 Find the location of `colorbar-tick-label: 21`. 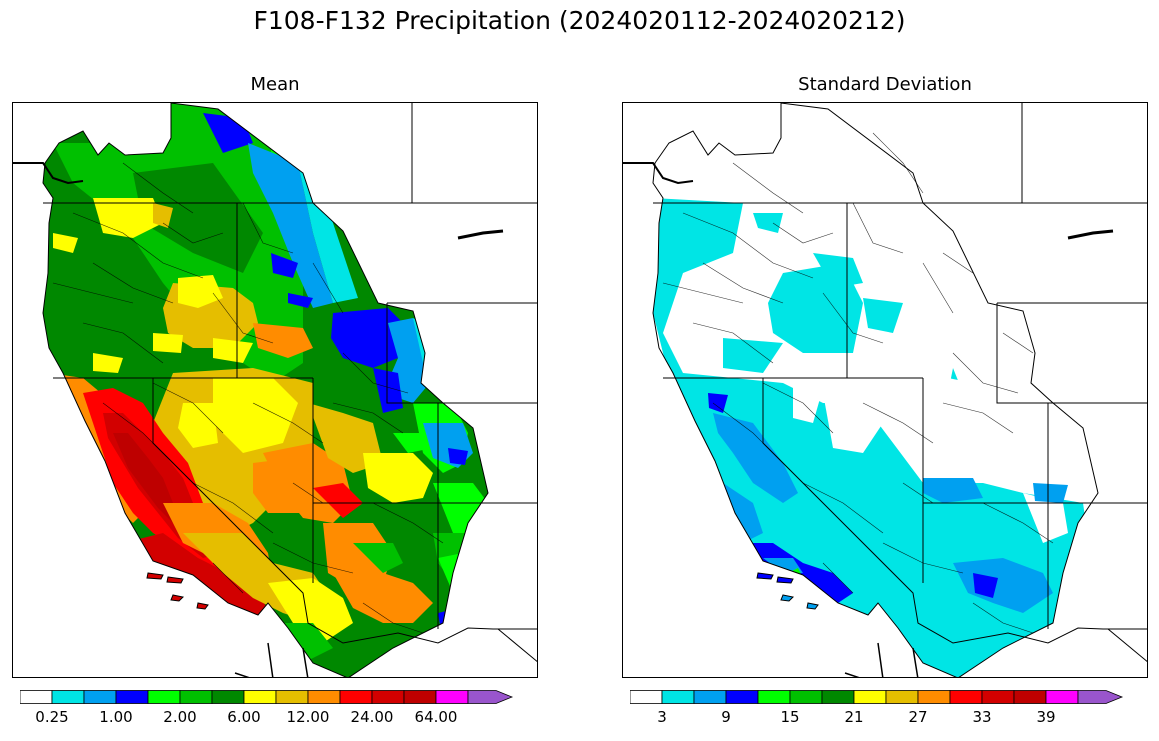

colorbar-tick-label: 21 is located at coordinates (854, 717).